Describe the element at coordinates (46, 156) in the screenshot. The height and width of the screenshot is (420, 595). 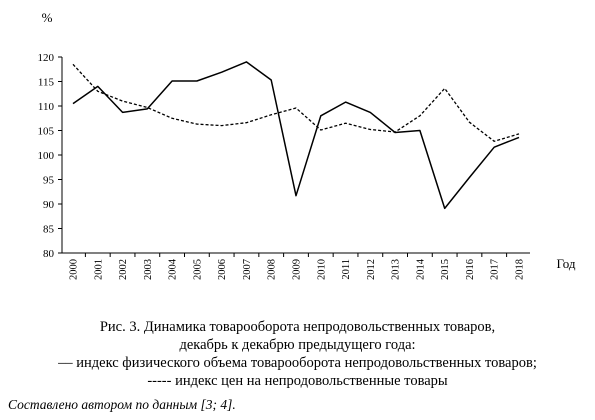
I see `y-tick-label: 100` at that location.